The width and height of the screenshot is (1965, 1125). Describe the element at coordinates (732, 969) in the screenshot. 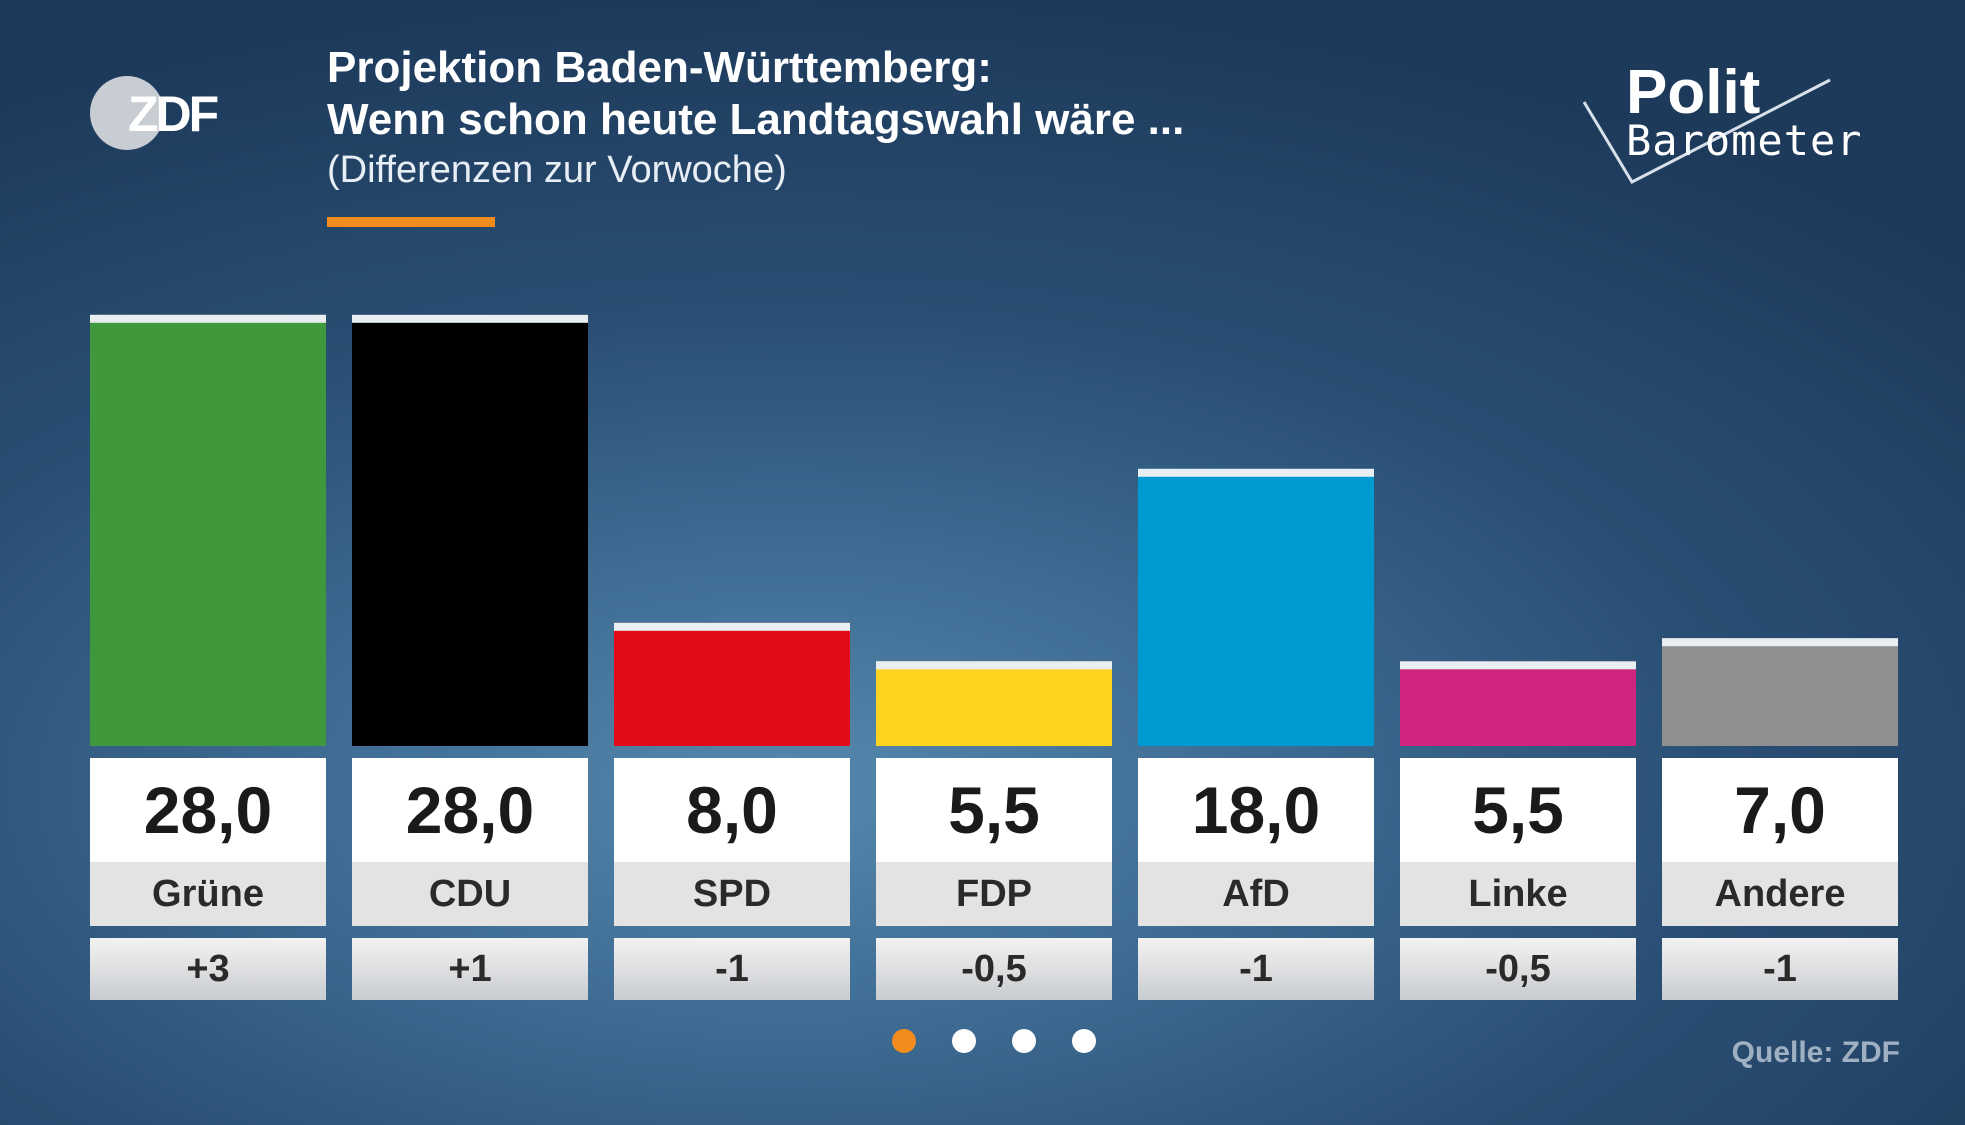

I see `difference-label-spd: -1` at that location.